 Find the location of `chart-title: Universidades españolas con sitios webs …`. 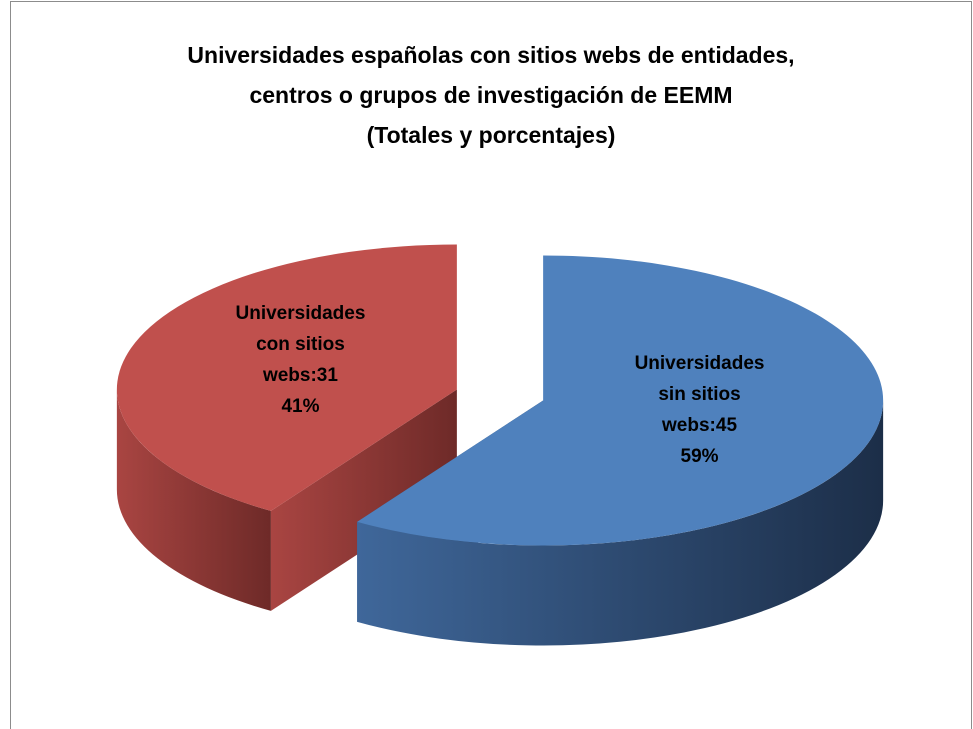

chart-title: Universidades españolas con sitios webs … is located at coordinates (491, 55).